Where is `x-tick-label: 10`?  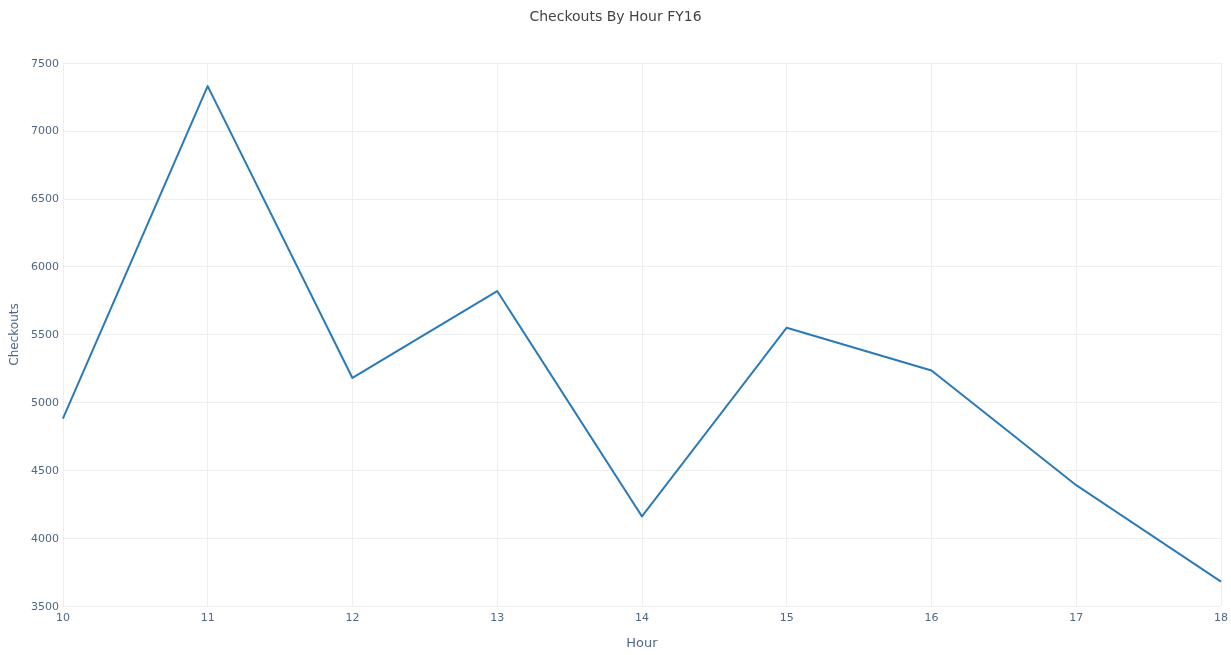 x-tick-label: 10 is located at coordinates (62, 617).